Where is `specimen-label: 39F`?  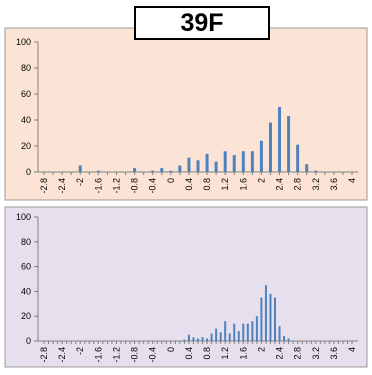
specimen-label: 39F is located at coordinates (202, 22).